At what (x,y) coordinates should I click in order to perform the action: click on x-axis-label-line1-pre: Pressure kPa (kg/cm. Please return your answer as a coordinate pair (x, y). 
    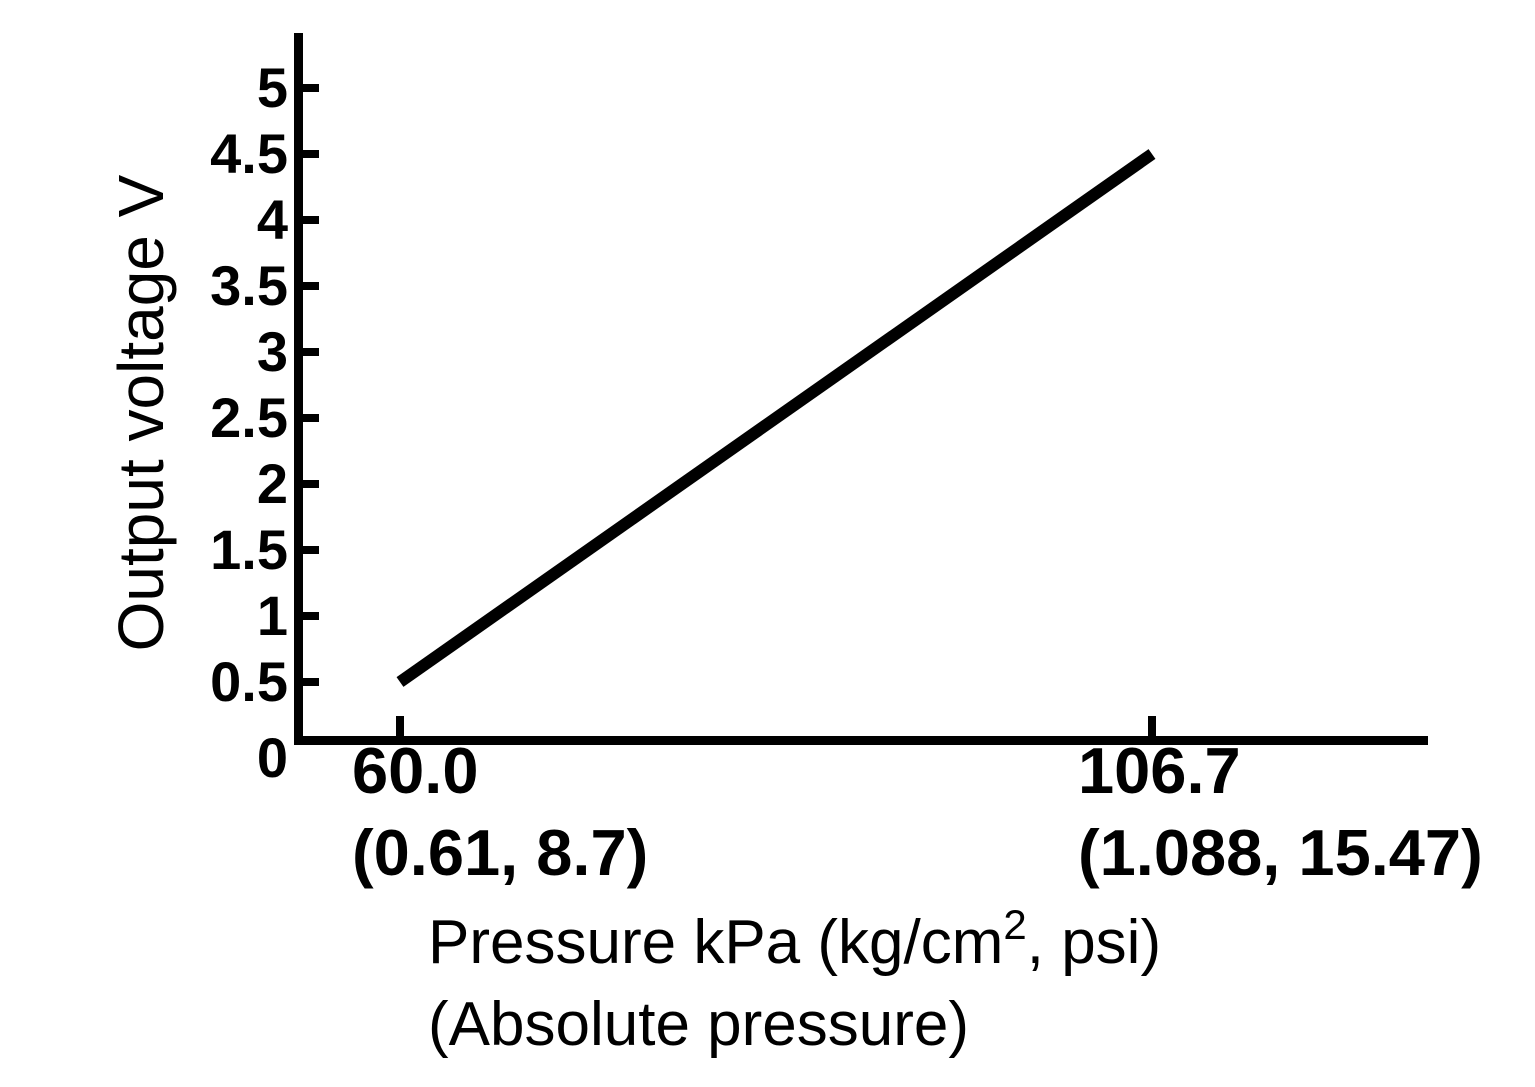
    Looking at the image, I should click on (716, 942).